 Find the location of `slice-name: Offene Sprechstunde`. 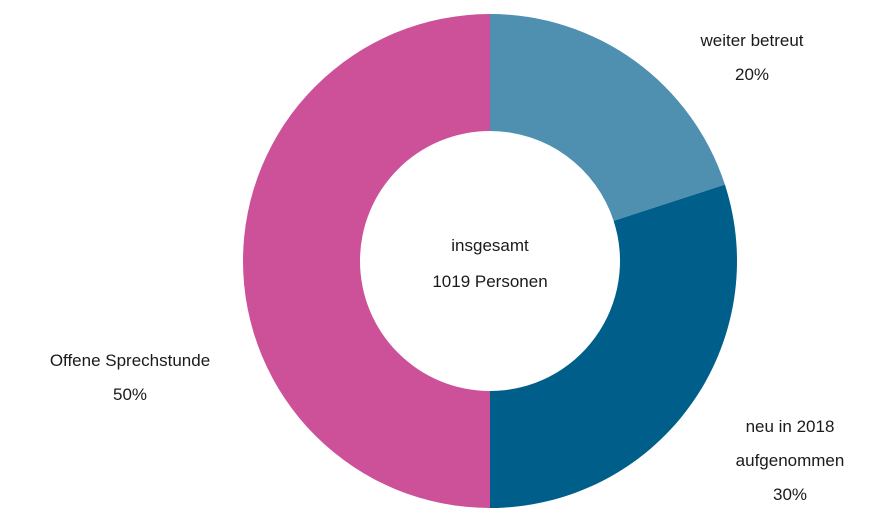

slice-name: Offene Sprechstunde is located at coordinates (130, 360).